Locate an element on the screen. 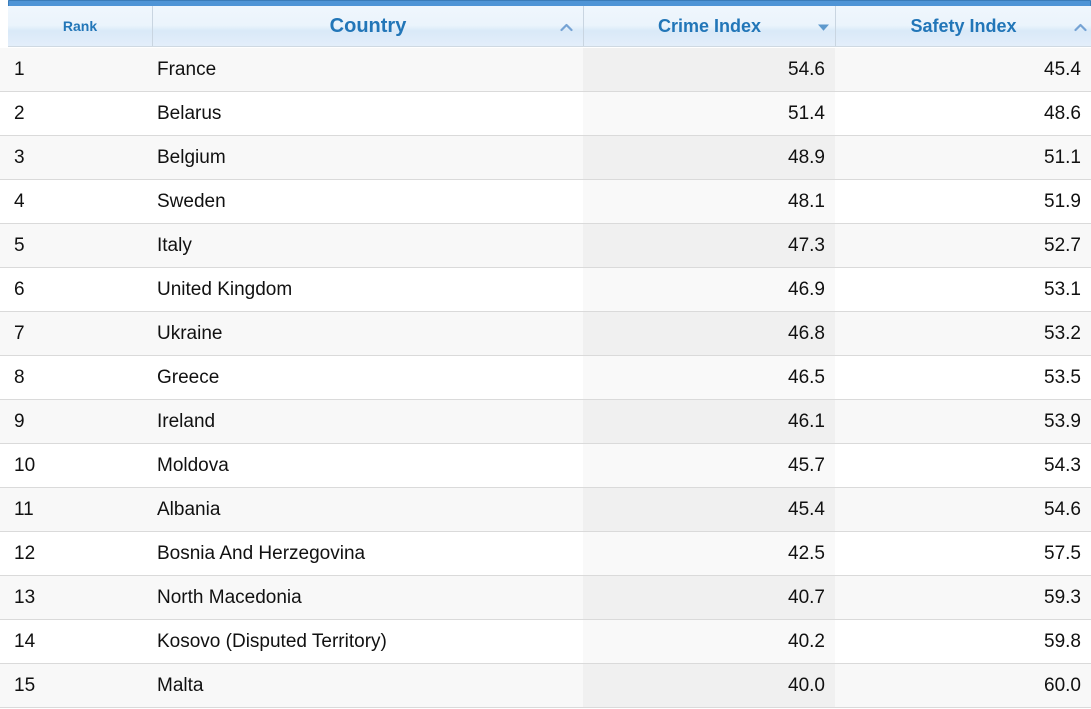  country-cell: North Macedonia is located at coordinates (229, 597).